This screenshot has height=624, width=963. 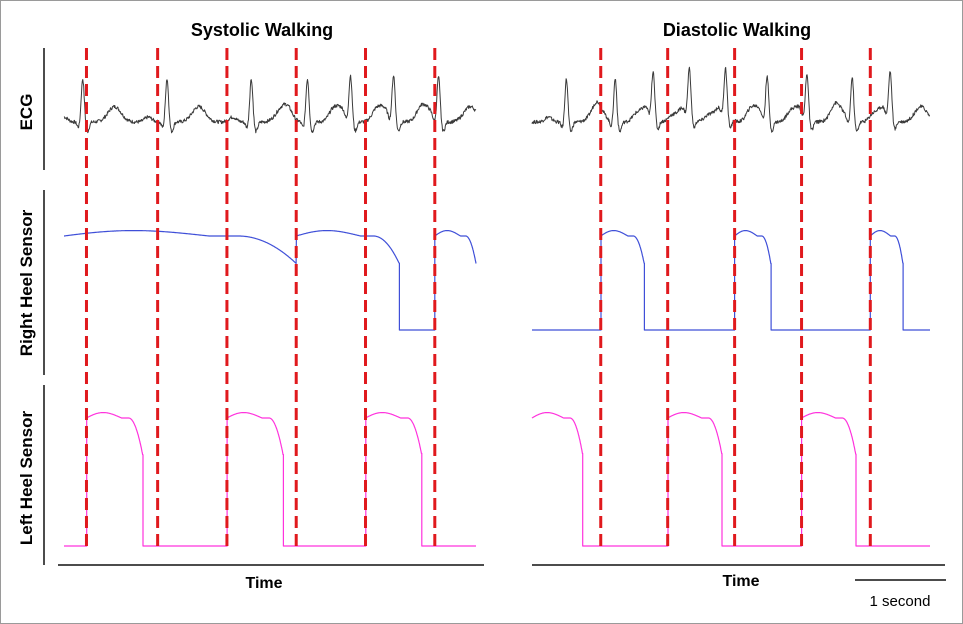 What do you see at coordinates (26, 282) in the screenshot?
I see `row-label-right-heel: Right Heel Sensor` at bounding box center [26, 282].